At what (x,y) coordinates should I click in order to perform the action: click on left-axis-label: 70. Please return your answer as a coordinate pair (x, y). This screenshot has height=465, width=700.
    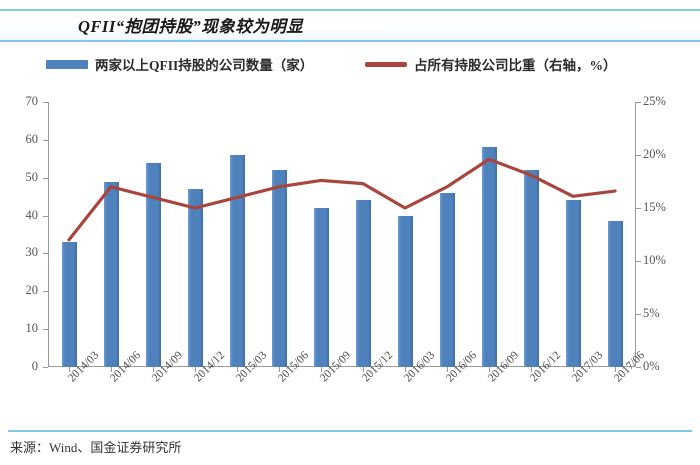
    Looking at the image, I should click on (32, 101).